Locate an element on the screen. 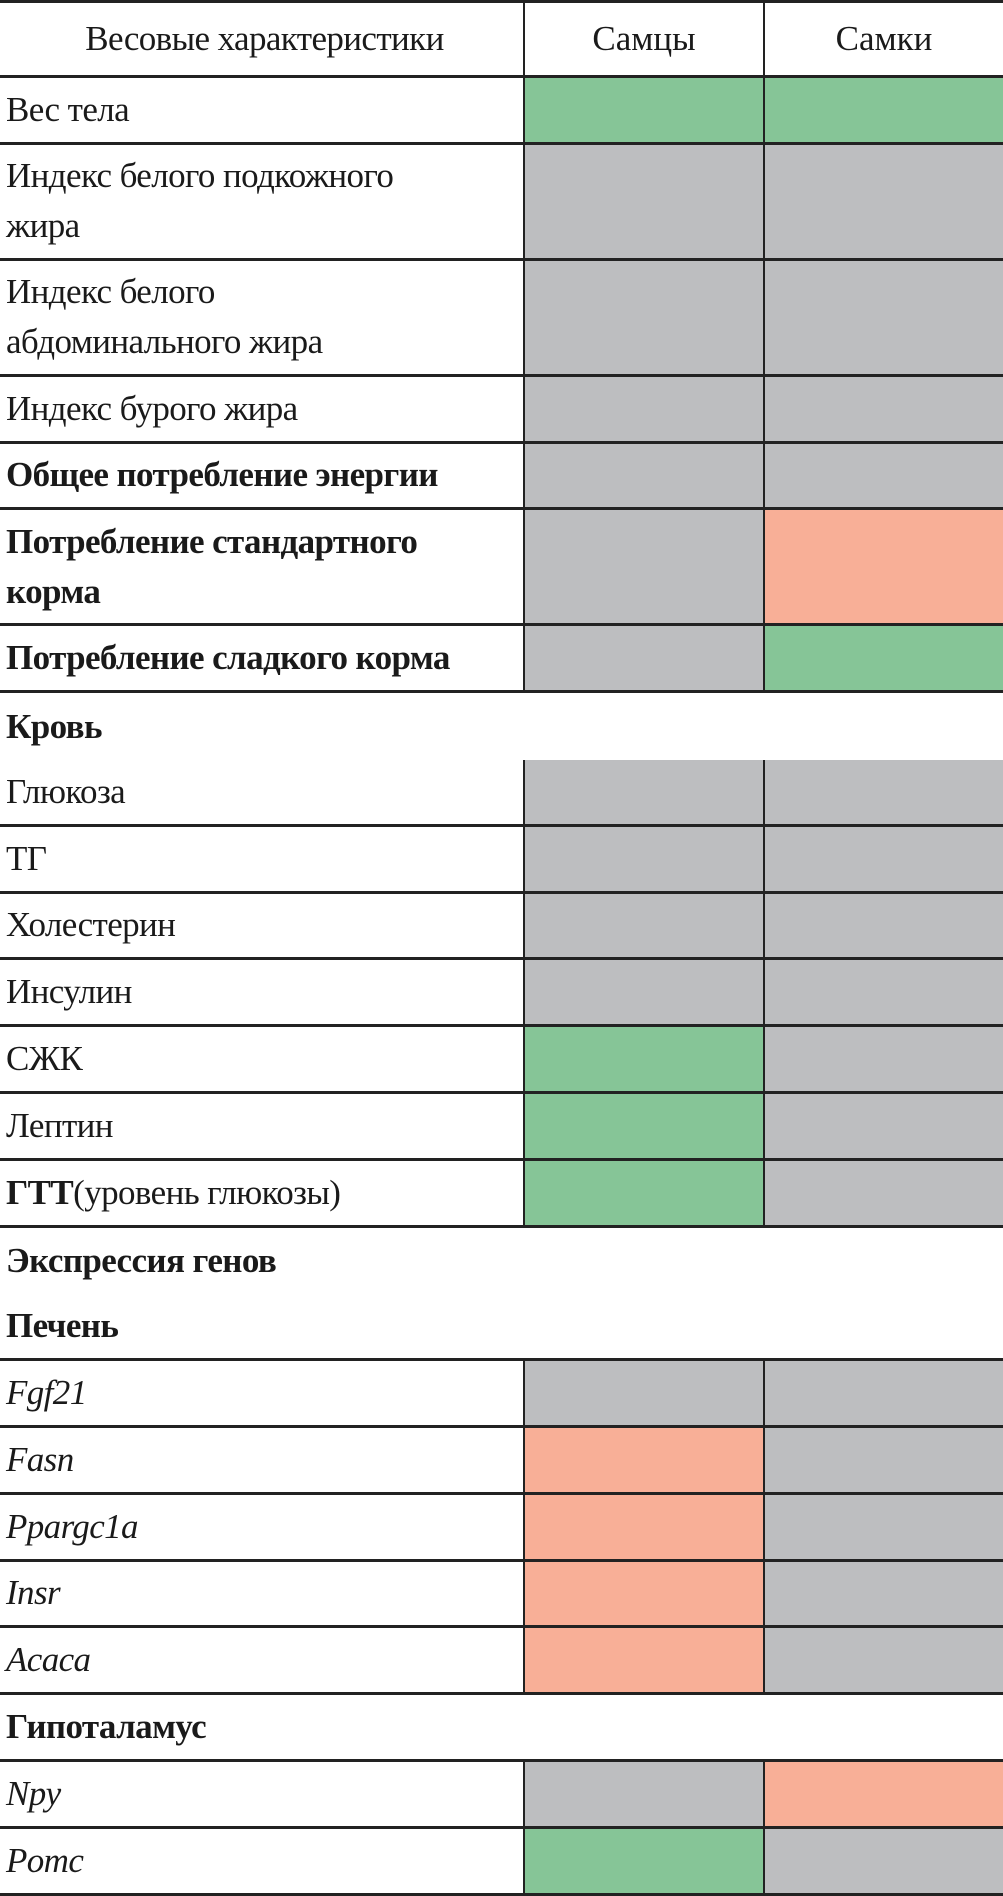 The height and width of the screenshot is (1896, 1003). row-label: Индекс белого абдоминального жира is located at coordinates (261, 317).